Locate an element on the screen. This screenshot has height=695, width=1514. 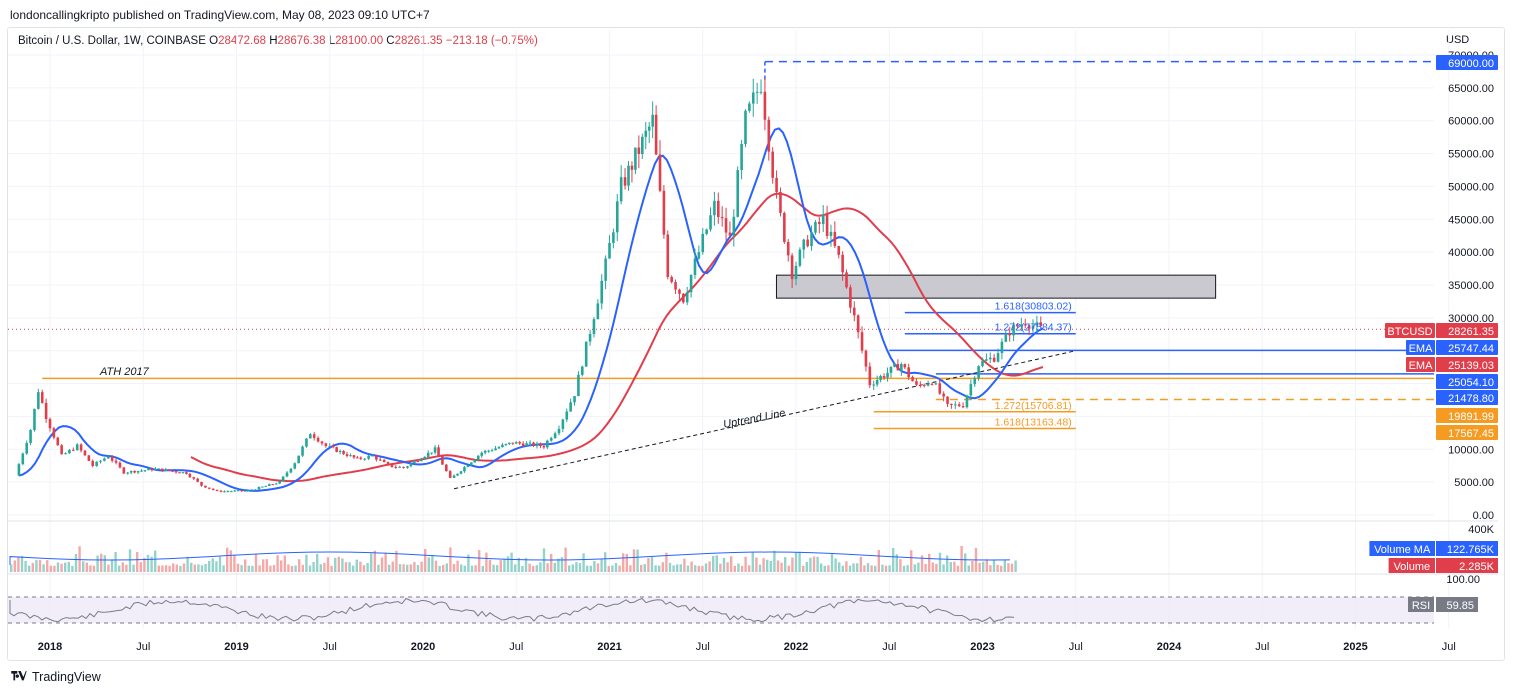
currency-label: USD is located at coordinates (1458, 40).